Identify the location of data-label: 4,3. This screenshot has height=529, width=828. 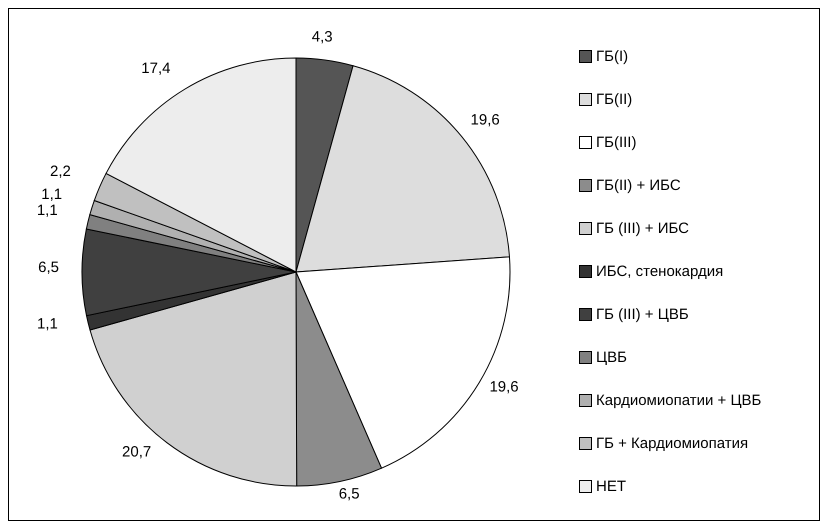
(322, 37).